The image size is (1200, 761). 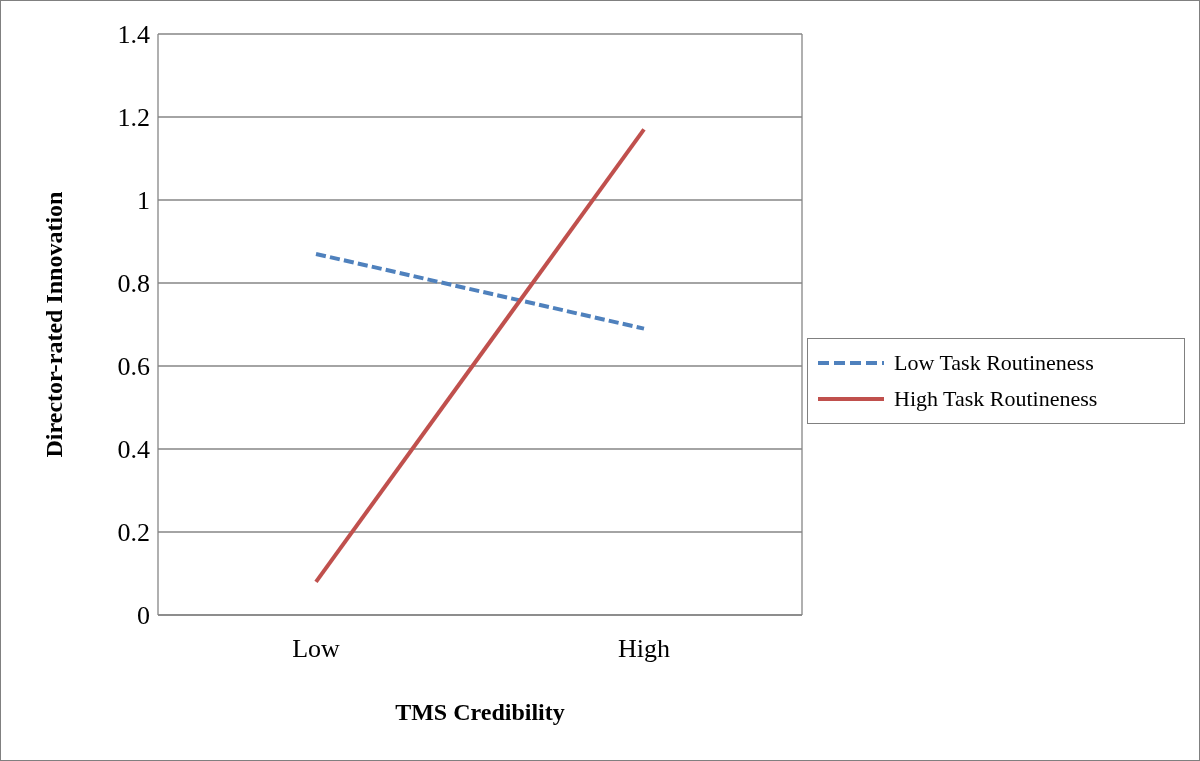 What do you see at coordinates (53, 324) in the screenshot?
I see `y-axis-title: Director-rated Innovation` at bounding box center [53, 324].